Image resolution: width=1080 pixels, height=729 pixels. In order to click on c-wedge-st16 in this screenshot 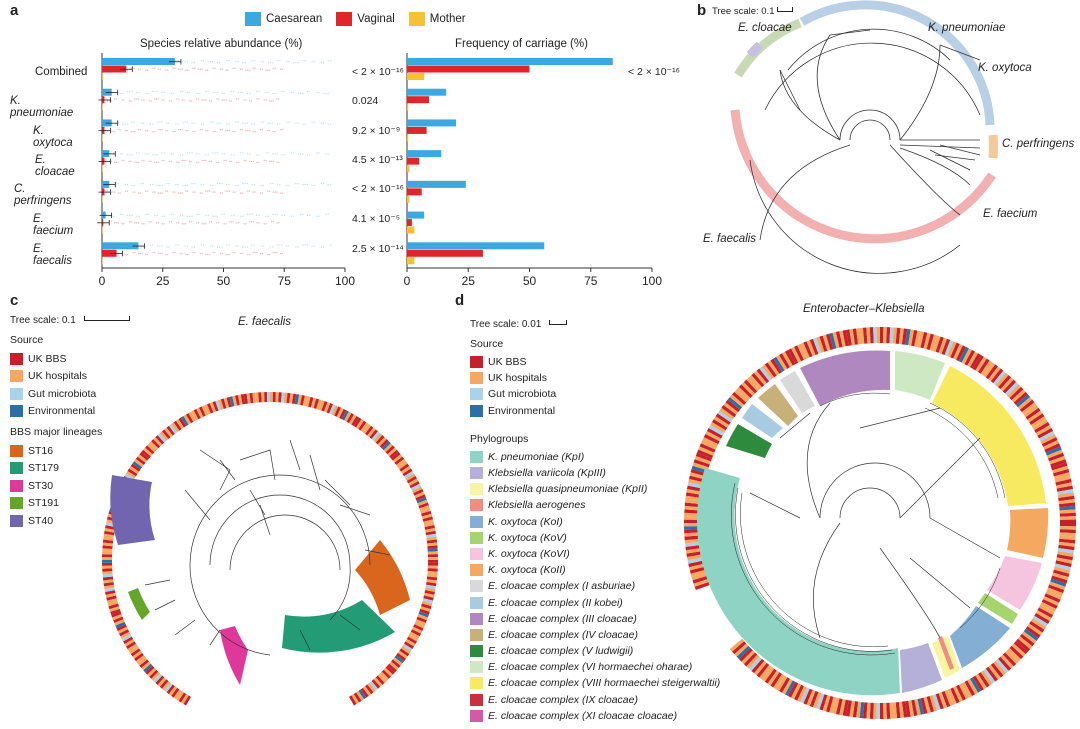, I will do `click(382, 577)`.